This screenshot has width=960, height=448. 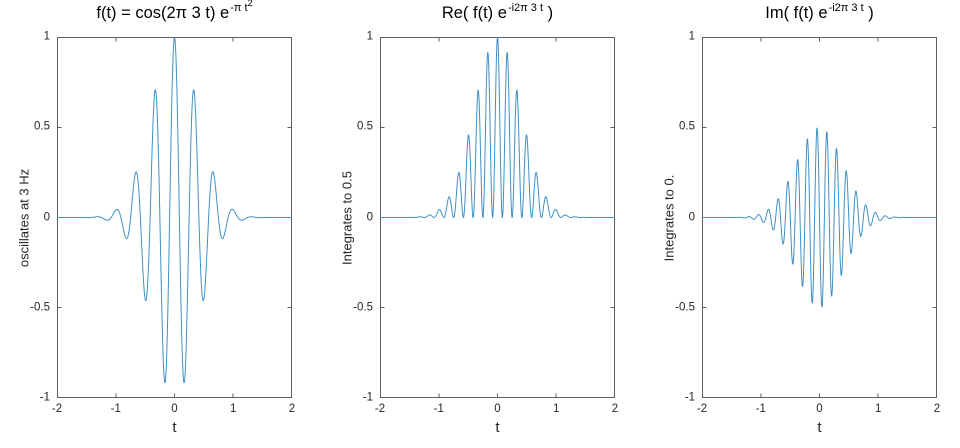 What do you see at coordinates (239, 8) in the screenshot?
I see `title-exponent: -π t` at bounding box center [239, 8].